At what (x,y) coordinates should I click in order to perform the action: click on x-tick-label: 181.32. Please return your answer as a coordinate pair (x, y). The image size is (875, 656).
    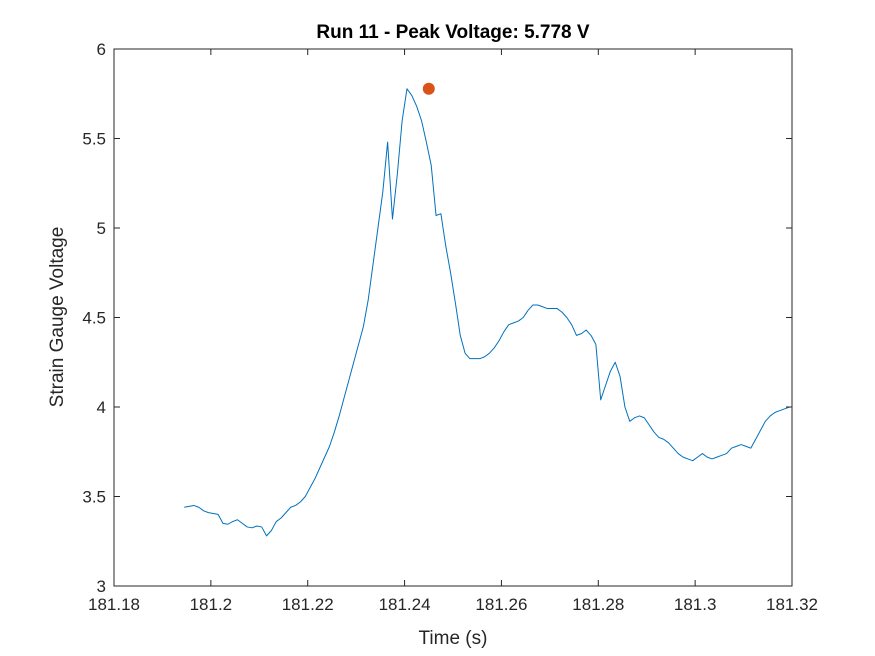
    Looking at the image, I should click on (792, 604).